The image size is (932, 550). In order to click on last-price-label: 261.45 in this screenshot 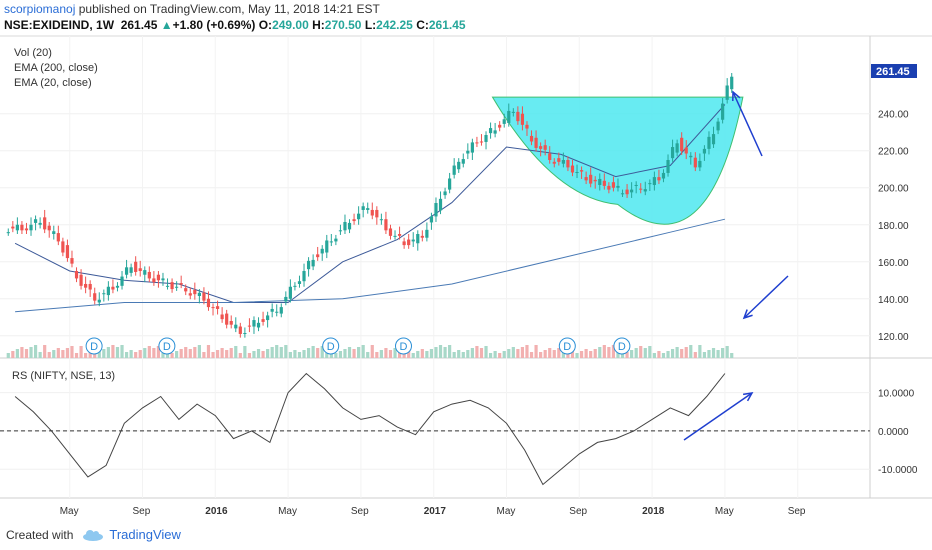, I will do `click(893, 72)`.